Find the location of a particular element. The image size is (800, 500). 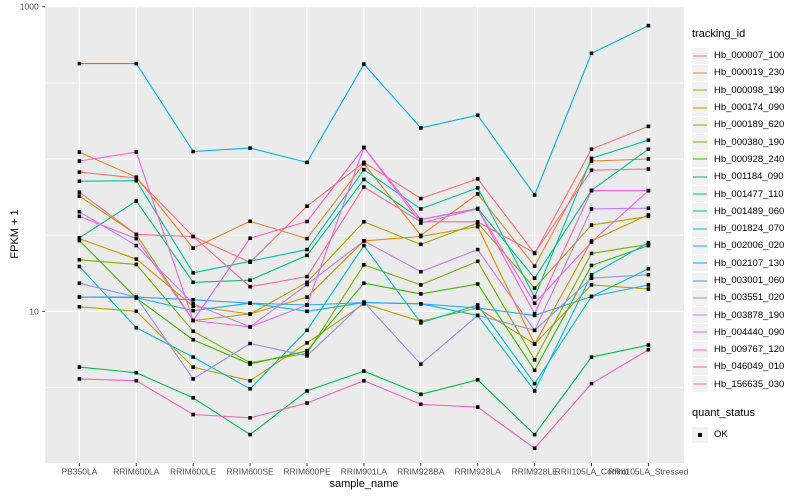

x-tick-label: RRIM928BA is located at coordinates (421, 472).